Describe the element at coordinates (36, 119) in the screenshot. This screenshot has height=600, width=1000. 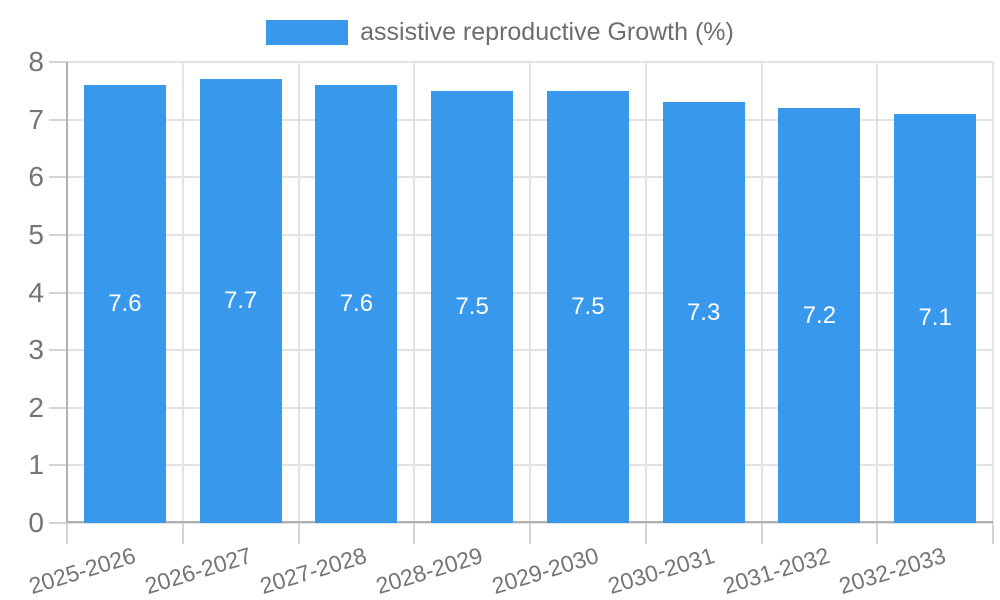
I see `y-tick-label: 7` at that location.